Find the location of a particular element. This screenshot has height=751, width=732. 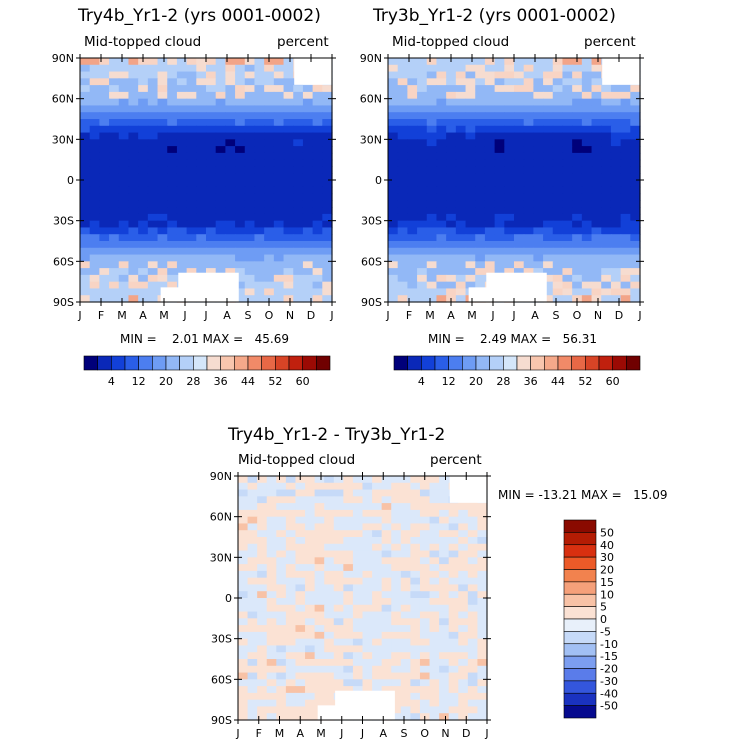

y-tick-label: 90S is located at coordinates (63, 302).